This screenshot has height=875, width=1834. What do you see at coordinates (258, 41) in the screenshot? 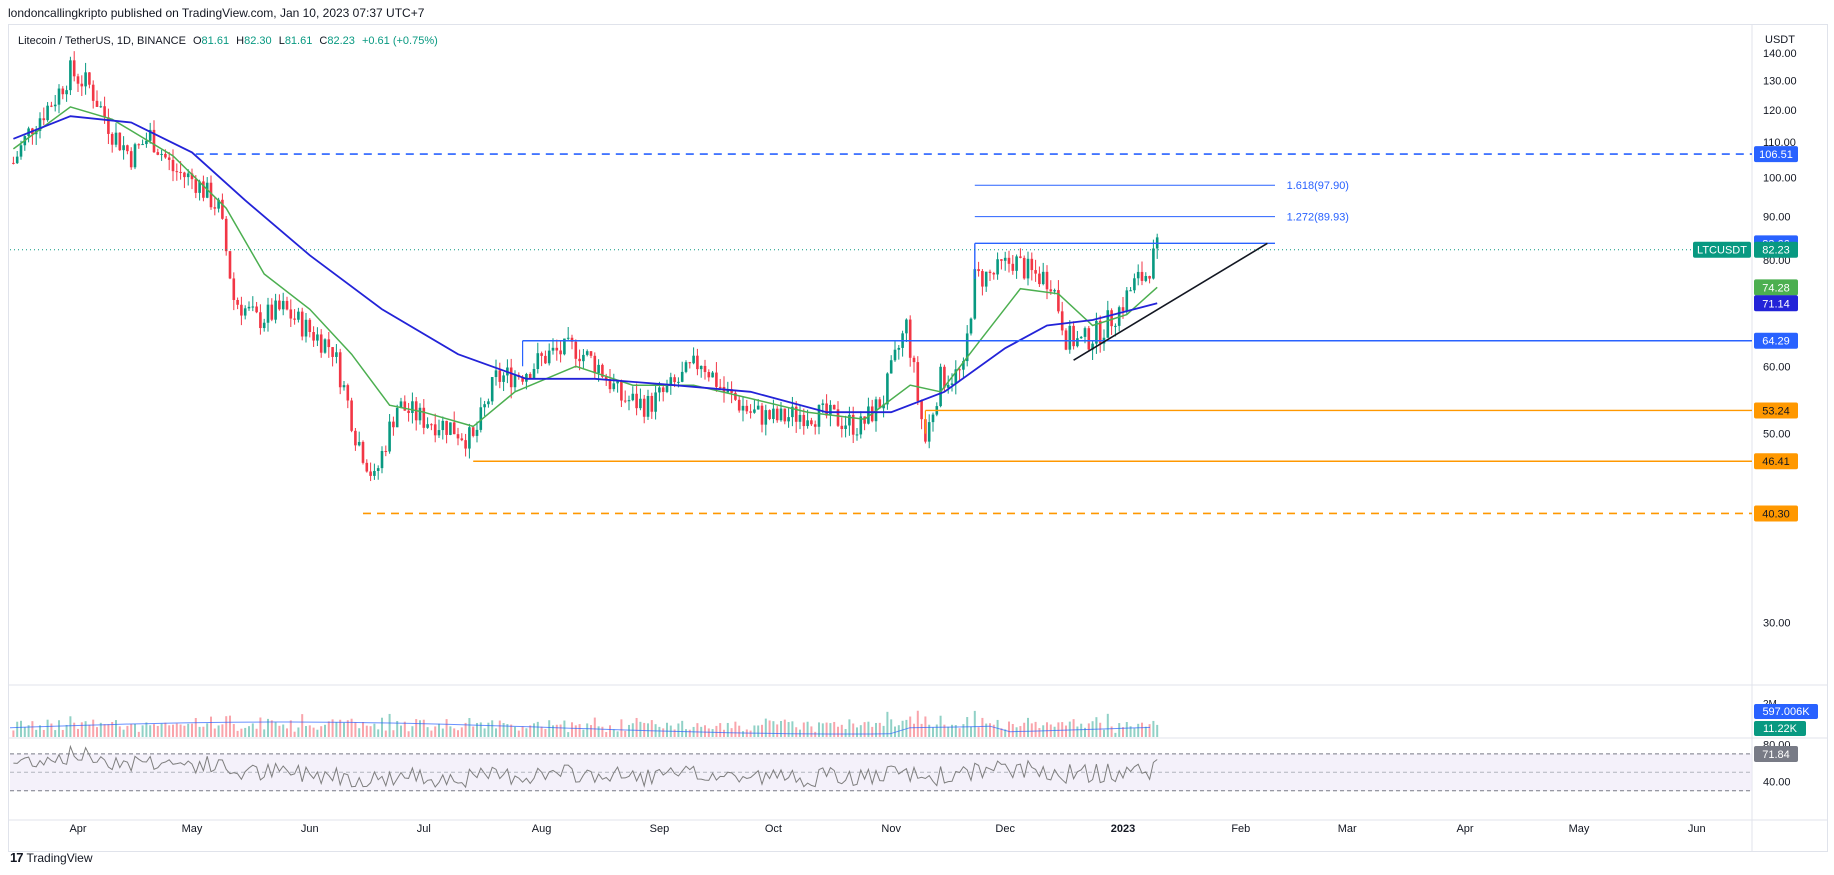
I see `high-value: 82.30` at bounding box center [258, 41].